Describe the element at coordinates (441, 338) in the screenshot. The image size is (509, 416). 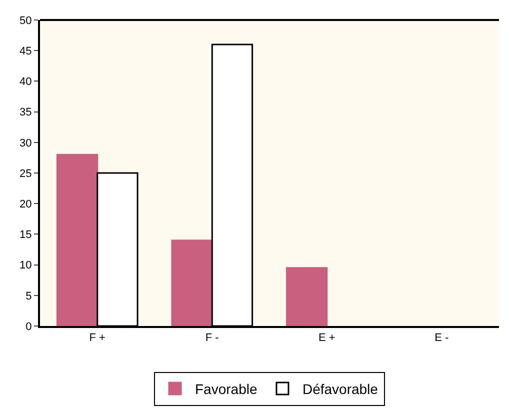
I see `x-tick-label: E -` at that location.